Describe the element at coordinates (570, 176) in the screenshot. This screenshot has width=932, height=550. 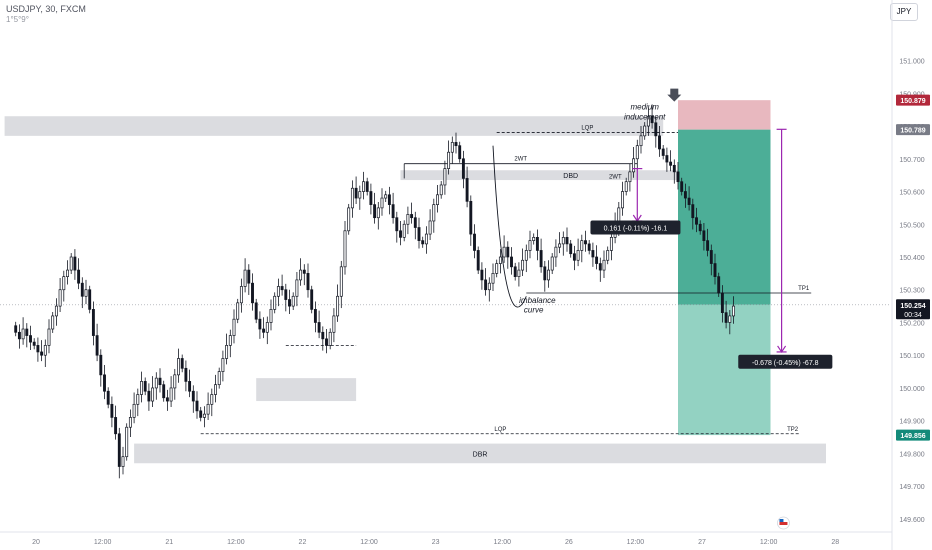
I see `zone-label: DBD` at that location.